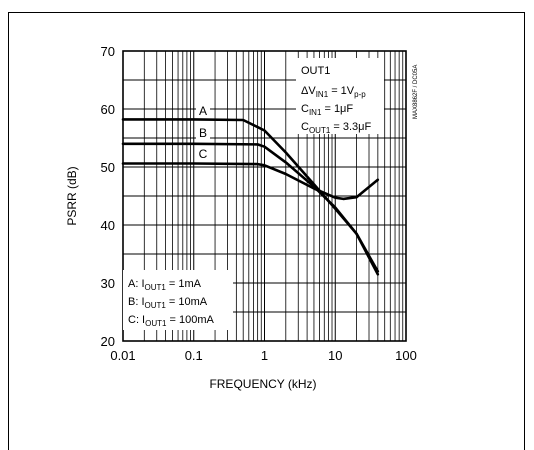  What do you see at coordinates (335, 355) in the screenshot?
I see `x-tick-label: 10` at bounding box center [335, 355].